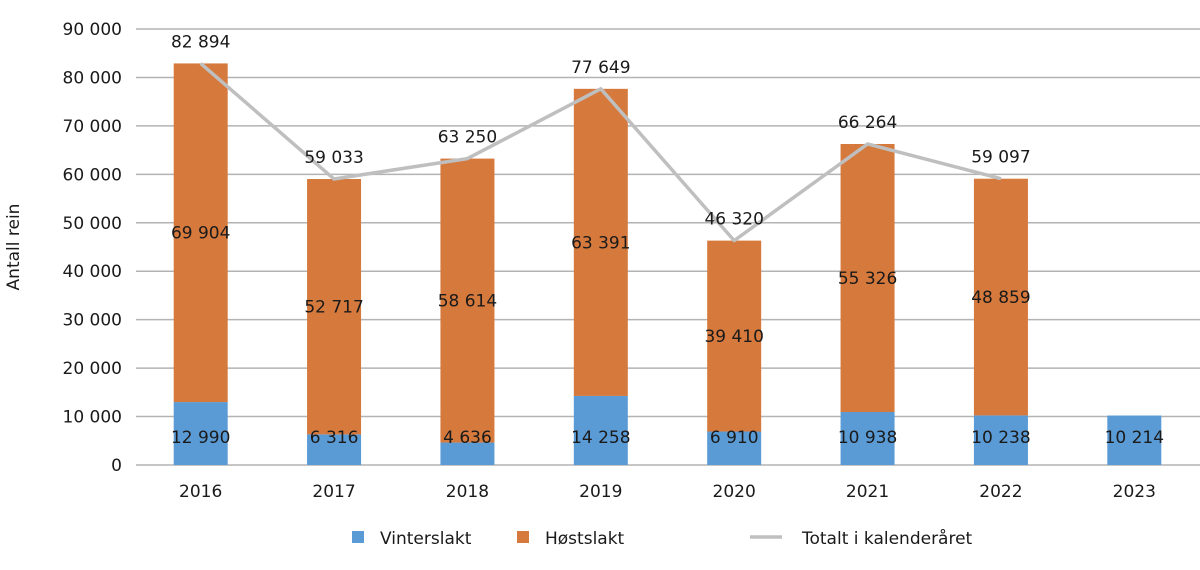  I want to click on x-tick-label: 2019, so click(600, 492).